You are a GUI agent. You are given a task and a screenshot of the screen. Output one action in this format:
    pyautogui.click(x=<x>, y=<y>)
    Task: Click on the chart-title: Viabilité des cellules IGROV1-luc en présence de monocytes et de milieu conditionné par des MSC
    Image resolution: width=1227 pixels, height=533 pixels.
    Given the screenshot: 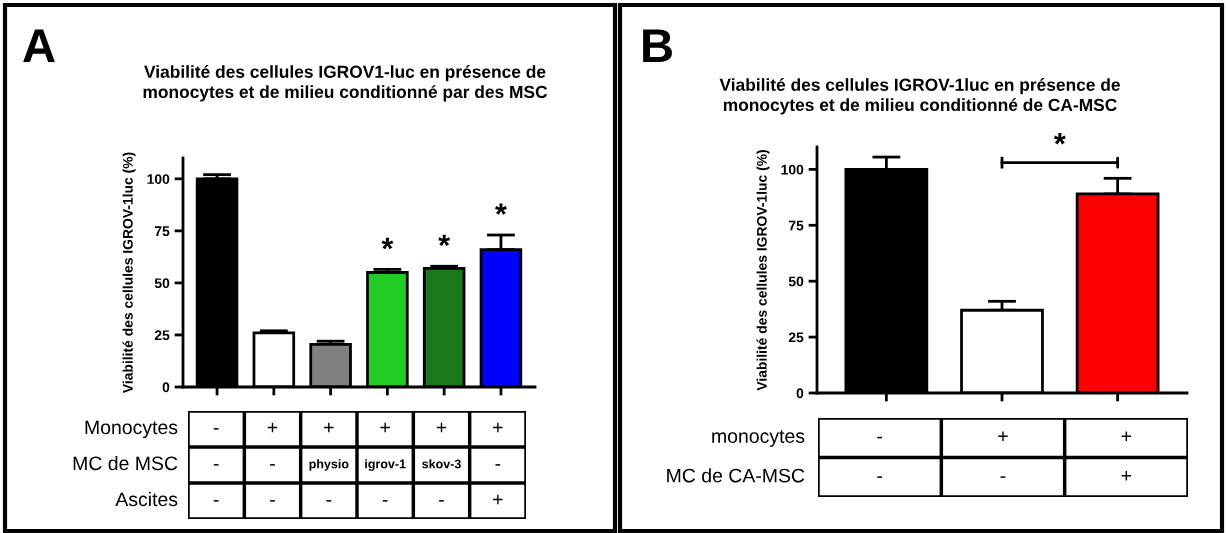 What is the action you would take?
    pyautogui.click(x=345, y=83)
    